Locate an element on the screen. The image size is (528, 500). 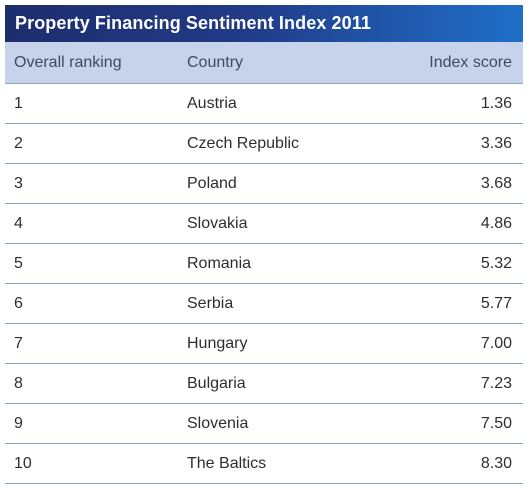
ranking-cell: 9 is located at coordinates (18, 423).